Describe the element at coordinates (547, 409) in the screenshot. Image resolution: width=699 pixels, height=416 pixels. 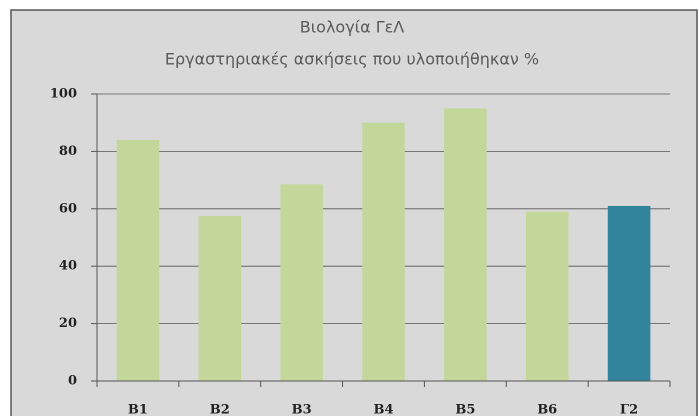
I see `x-tick-label: B6` at that location.